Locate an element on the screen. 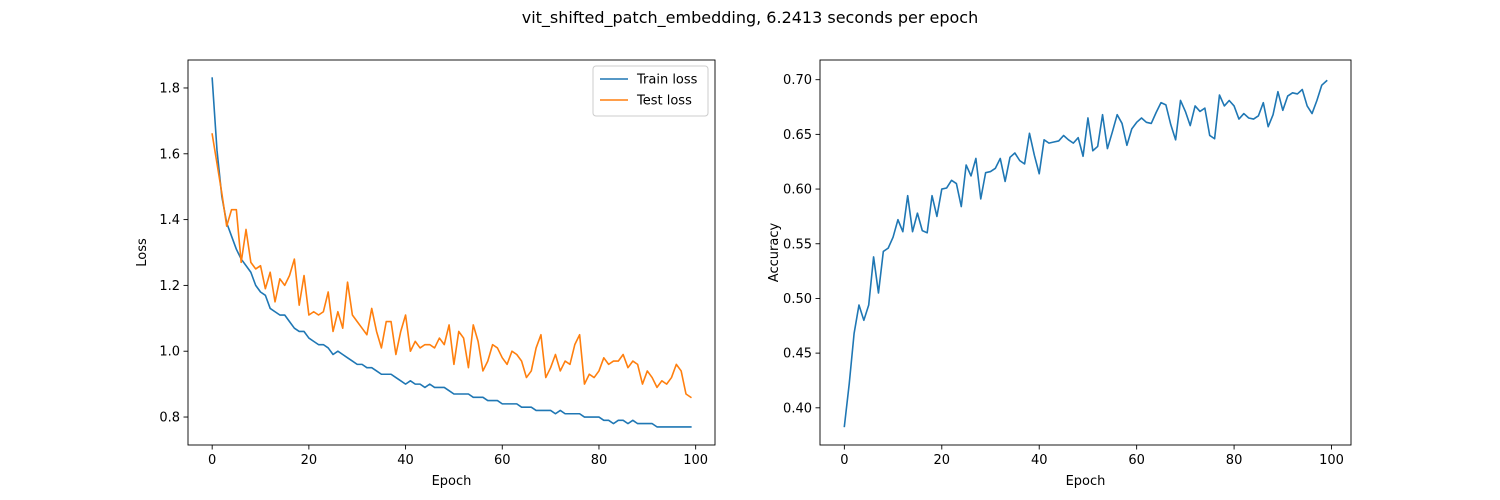 This screenshot has height=500, width=1500. loss-y-tick-label: 1.2 is located at coordinates (169, 286).